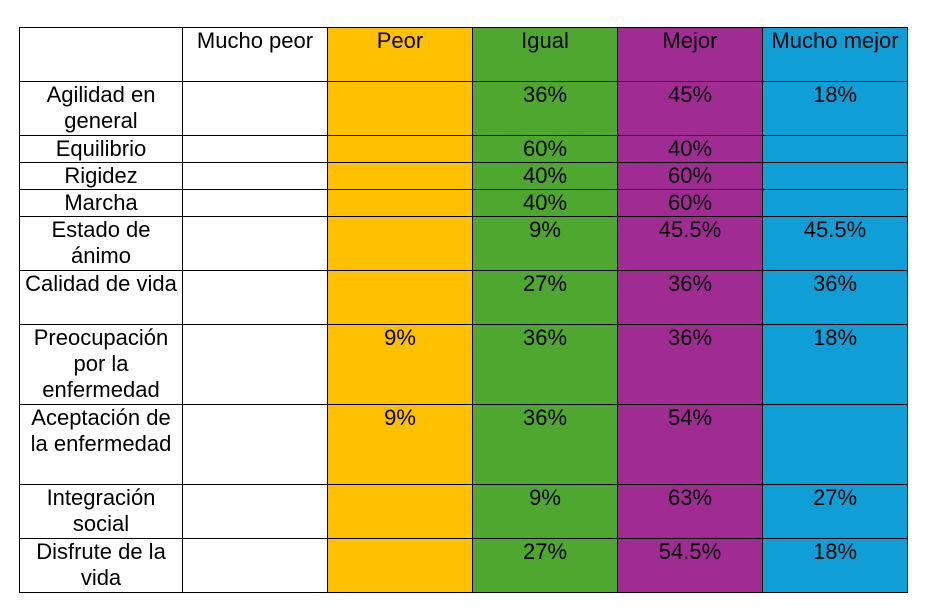 This screenshot has width=929, height=613. What do you see at coordinates (400, 54) in the screenshot?
I see `header-cell-peor: Peor` at bounding box center [400, 54].